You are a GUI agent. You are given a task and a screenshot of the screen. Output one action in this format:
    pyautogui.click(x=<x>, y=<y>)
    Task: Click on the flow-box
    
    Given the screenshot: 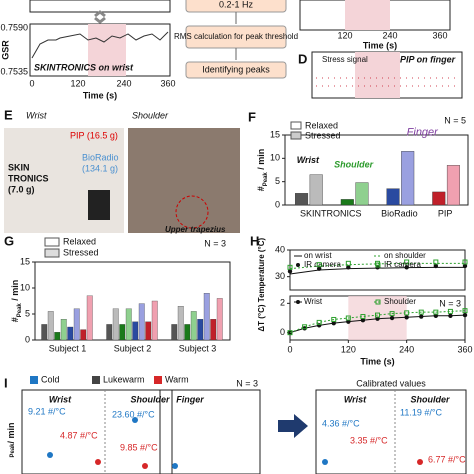 What is the action you would take?
    pyautogui.click(x=236, y=70)
    